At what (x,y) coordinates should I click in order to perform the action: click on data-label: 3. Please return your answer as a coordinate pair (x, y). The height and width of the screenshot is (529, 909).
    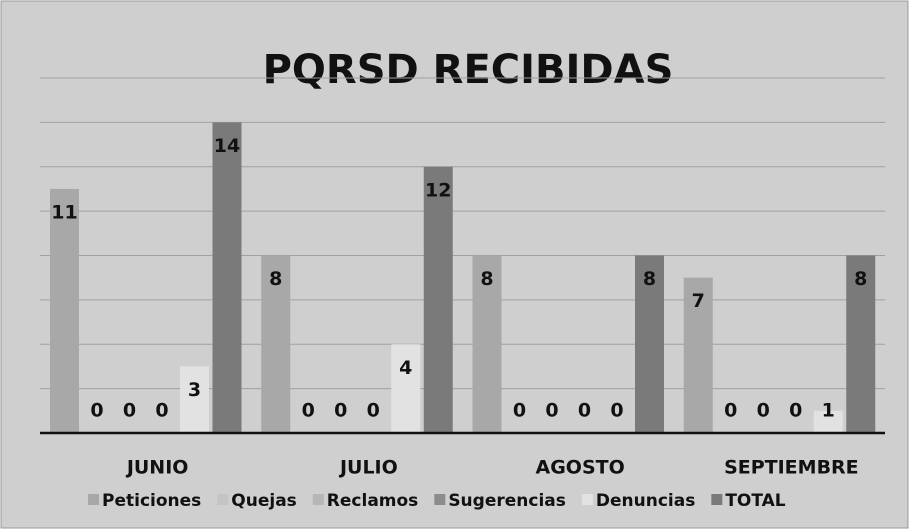
    Looking at the image, I should click on (194, 390).